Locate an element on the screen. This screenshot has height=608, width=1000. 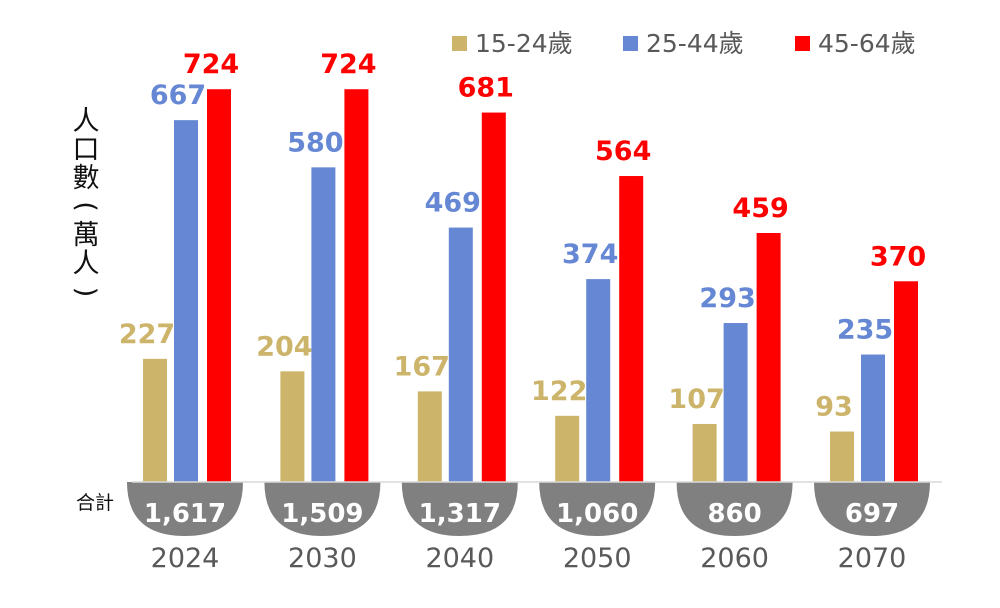
legend-label: 25-44歲 is located at coordinates (695, 43).